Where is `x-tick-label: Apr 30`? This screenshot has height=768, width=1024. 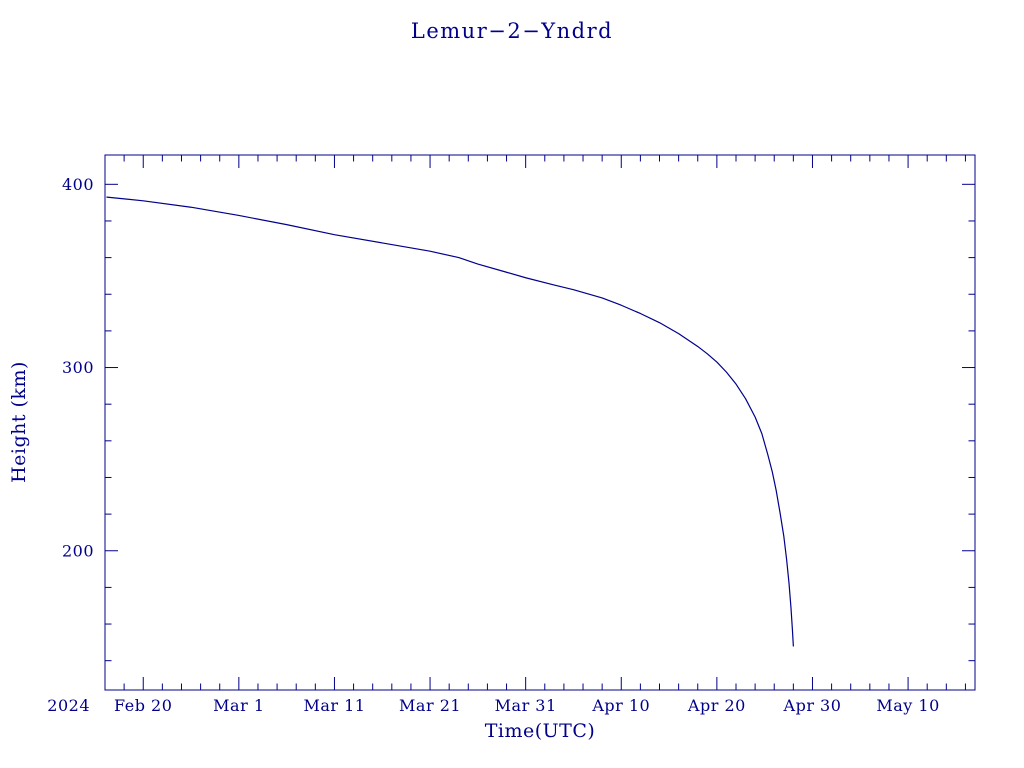 x-tick-label: Apr 30 is located at coordinates (812, 705).